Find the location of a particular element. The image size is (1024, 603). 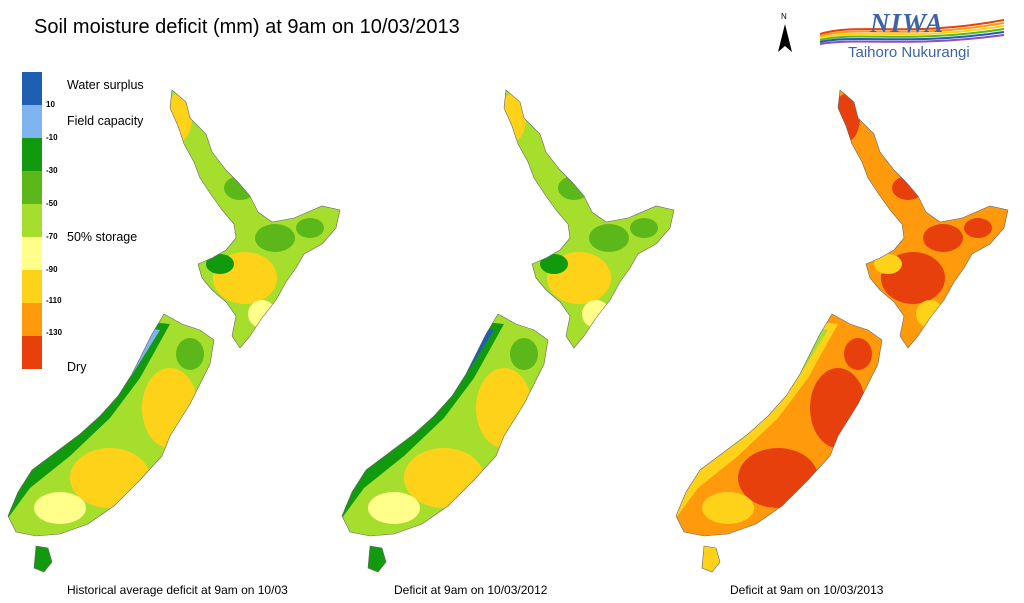

legend-tick: -30 is located at coordinates (52, 170).